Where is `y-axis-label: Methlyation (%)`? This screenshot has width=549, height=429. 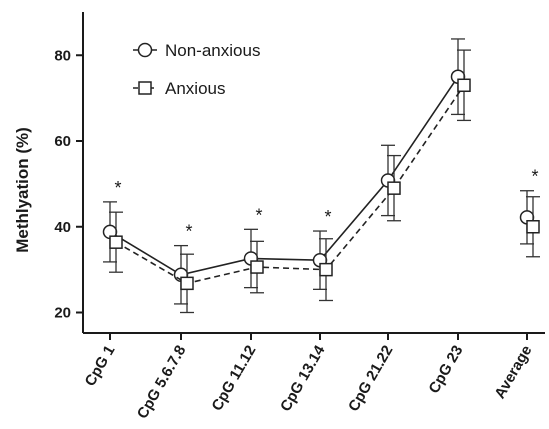 y-axis-label: Methlyation (%) is located at coordinates (22, 190).